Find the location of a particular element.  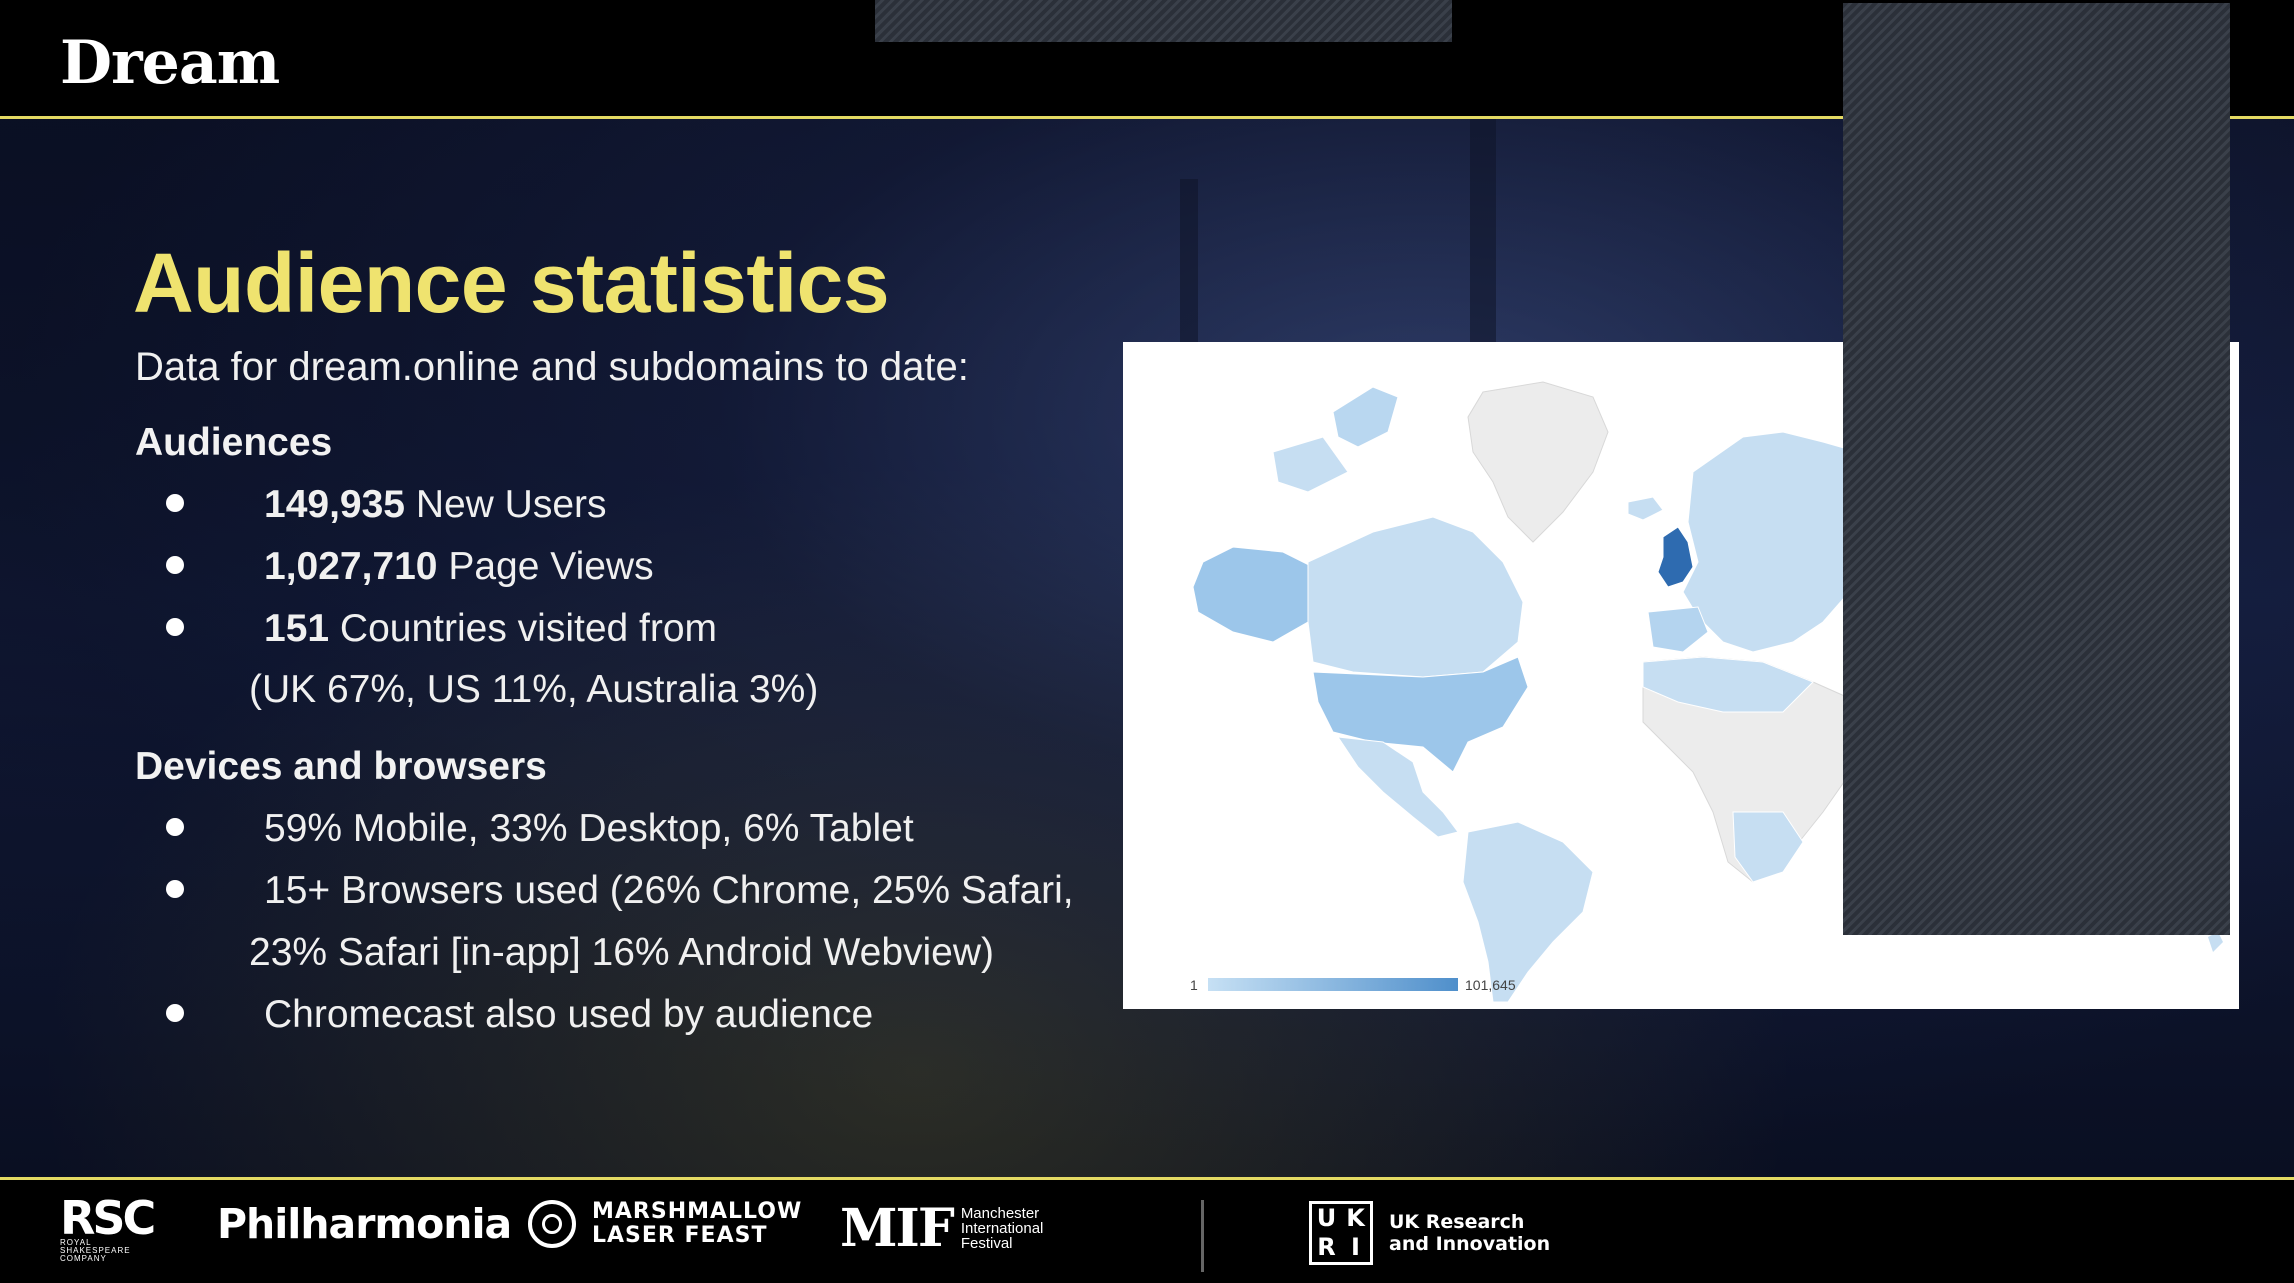

mlf-ring-icon is located at coordinates (552, 1224).